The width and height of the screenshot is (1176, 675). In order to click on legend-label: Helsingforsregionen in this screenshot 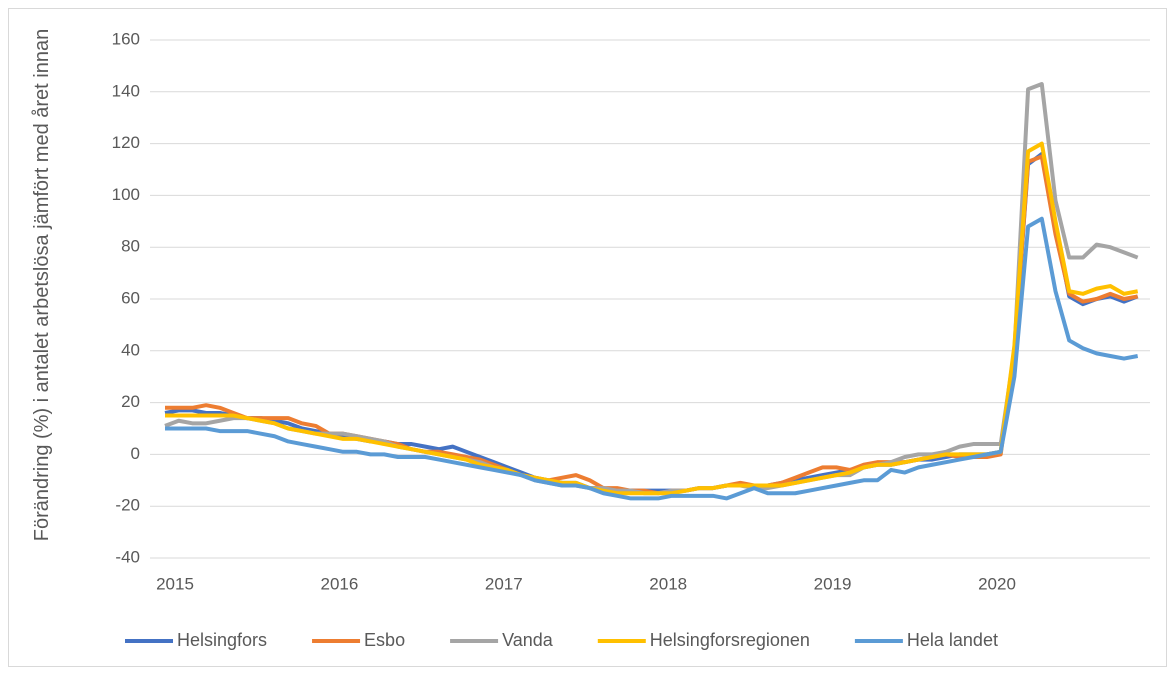, I will do `click(730, 640)`.